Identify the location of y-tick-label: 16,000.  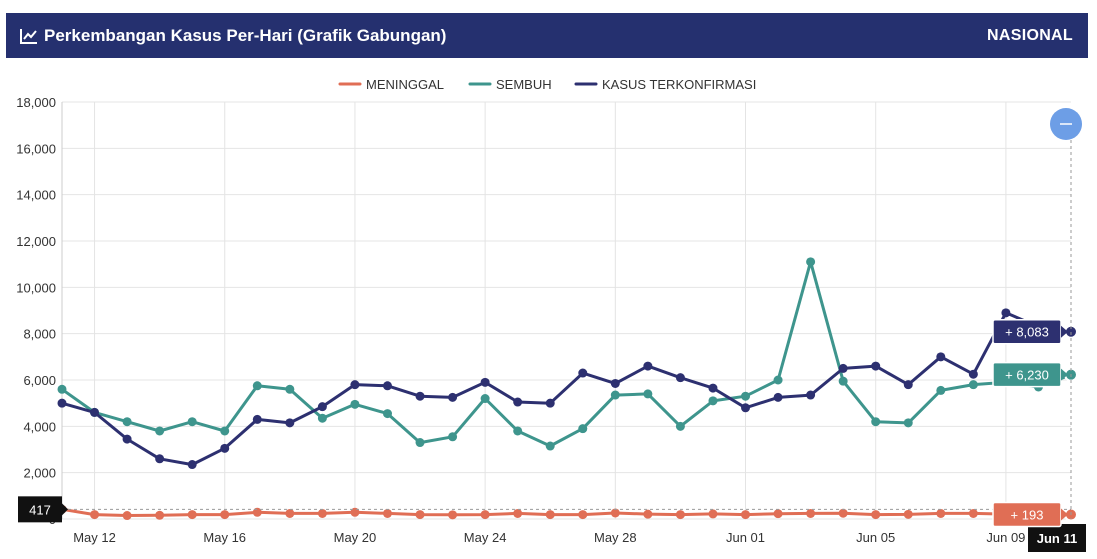
(36, 148).